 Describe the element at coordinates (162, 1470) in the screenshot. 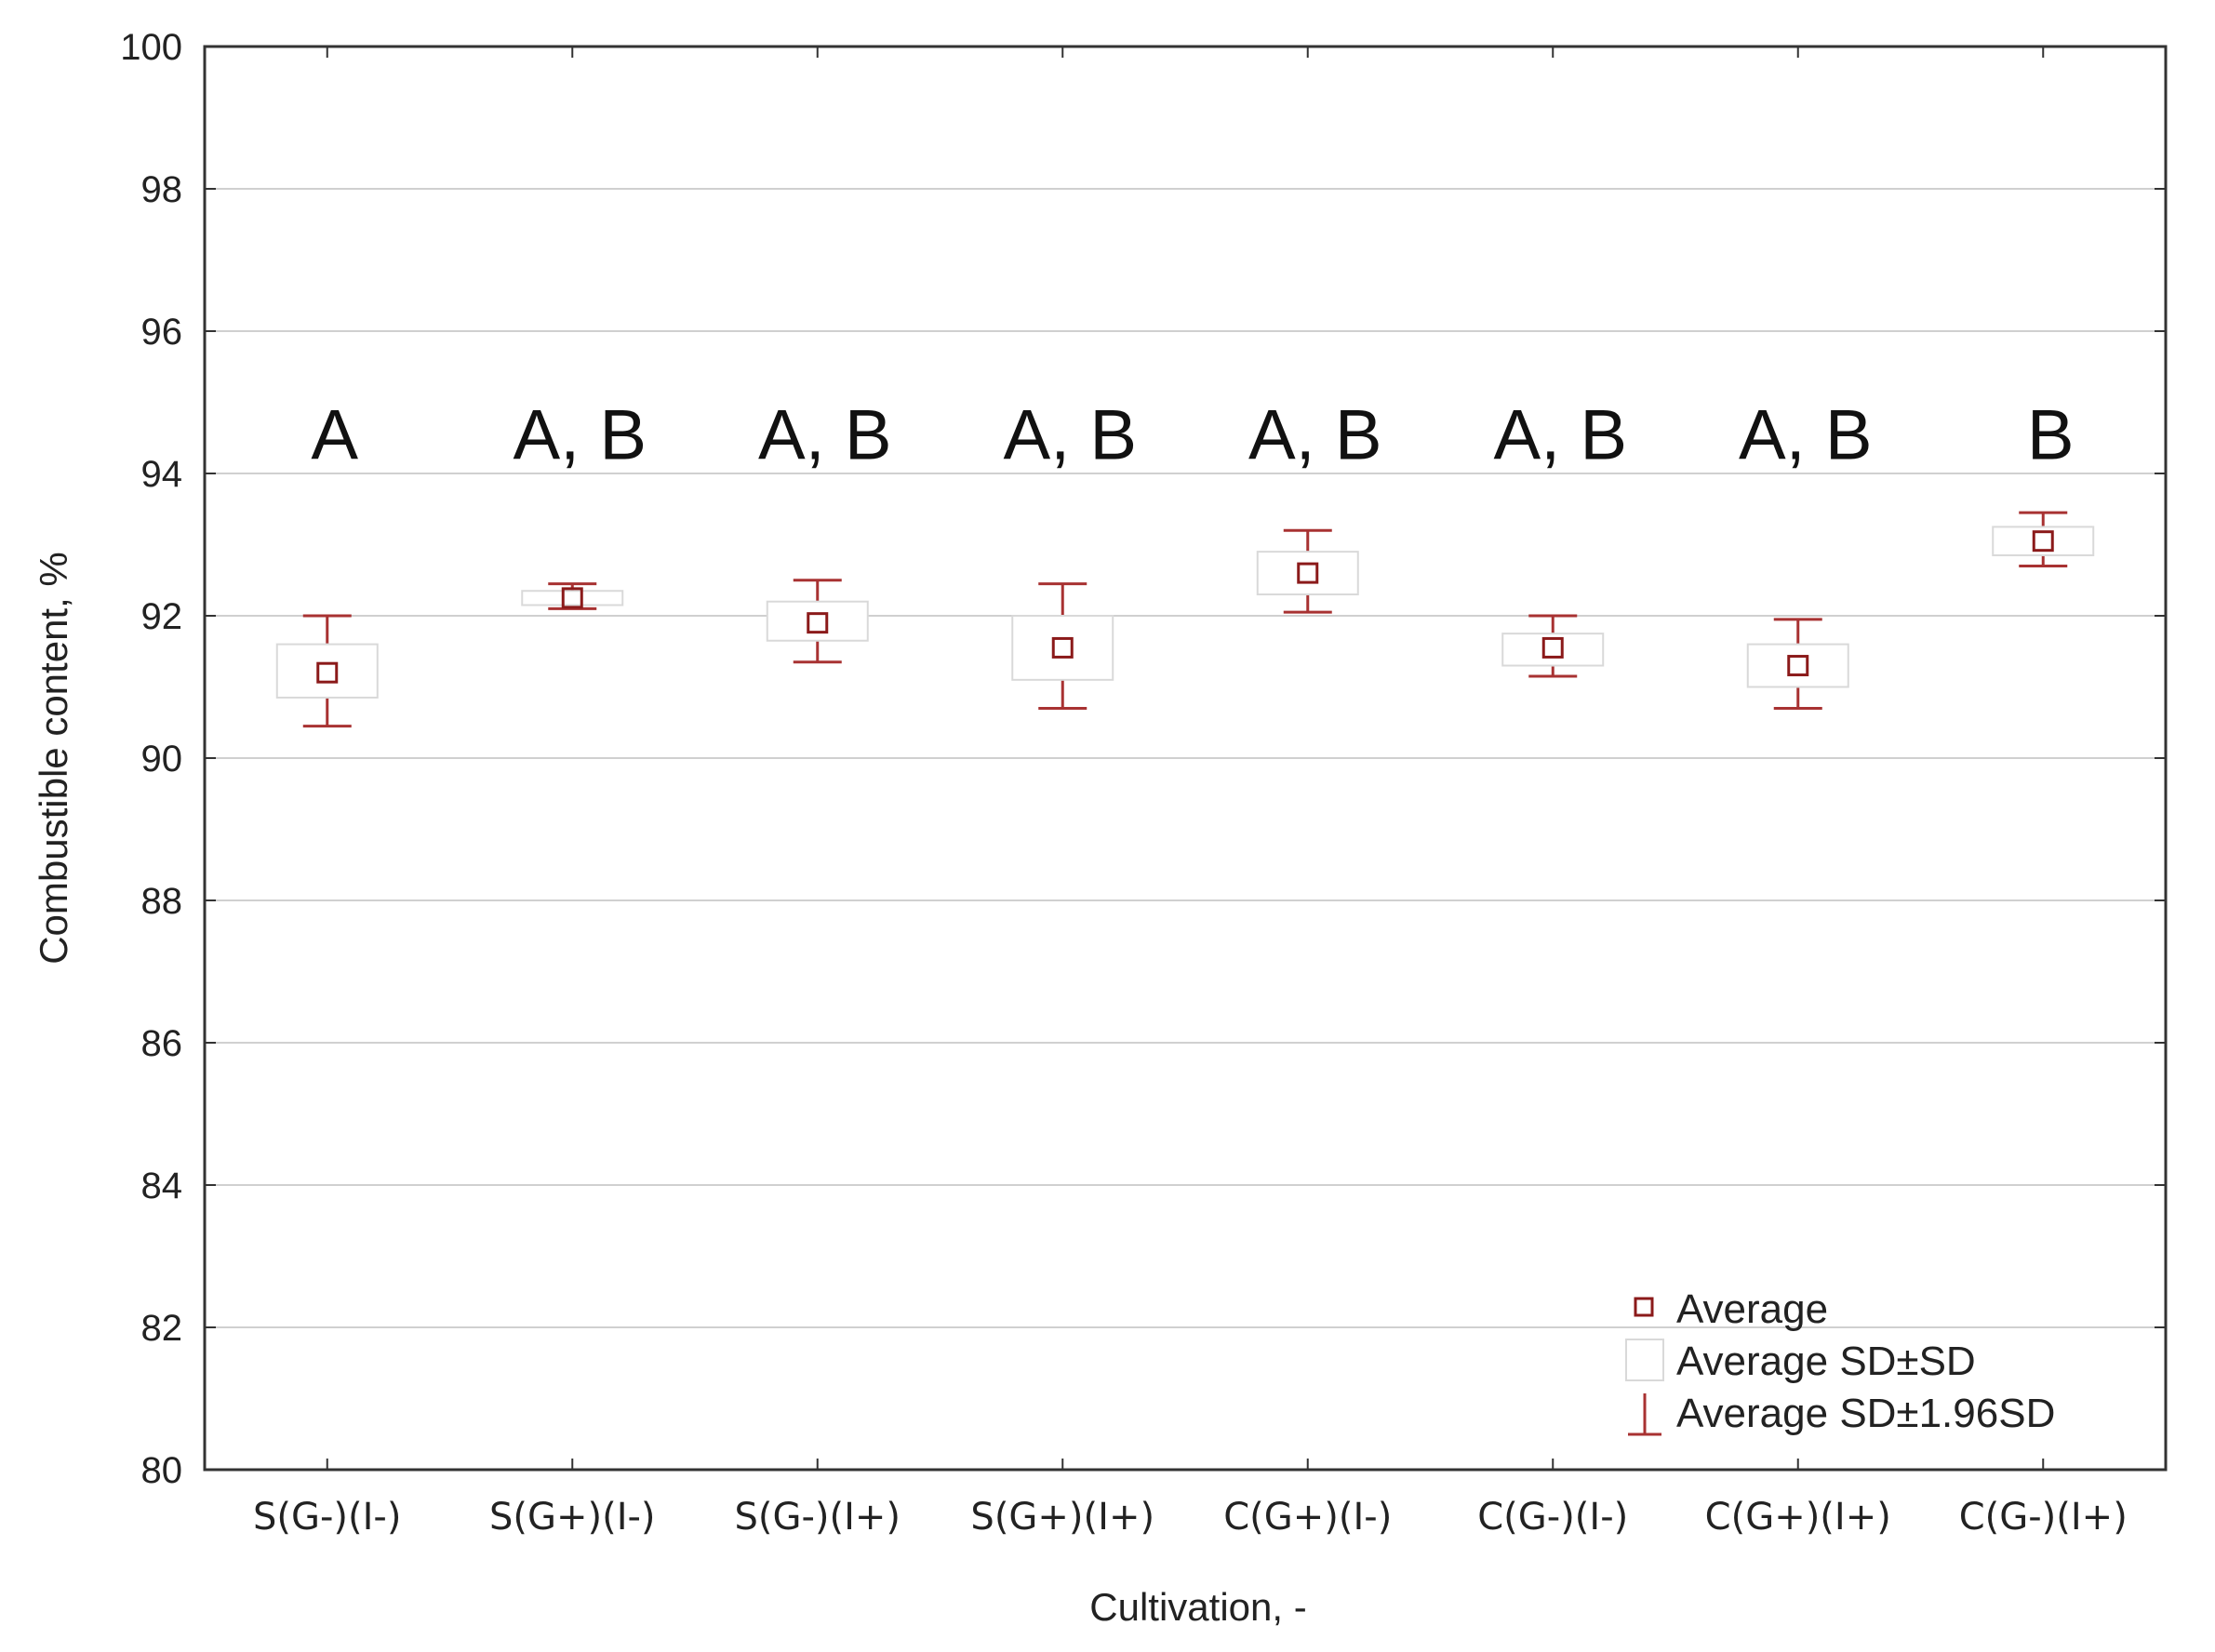

I see `y-tick-label: 80` at that location.